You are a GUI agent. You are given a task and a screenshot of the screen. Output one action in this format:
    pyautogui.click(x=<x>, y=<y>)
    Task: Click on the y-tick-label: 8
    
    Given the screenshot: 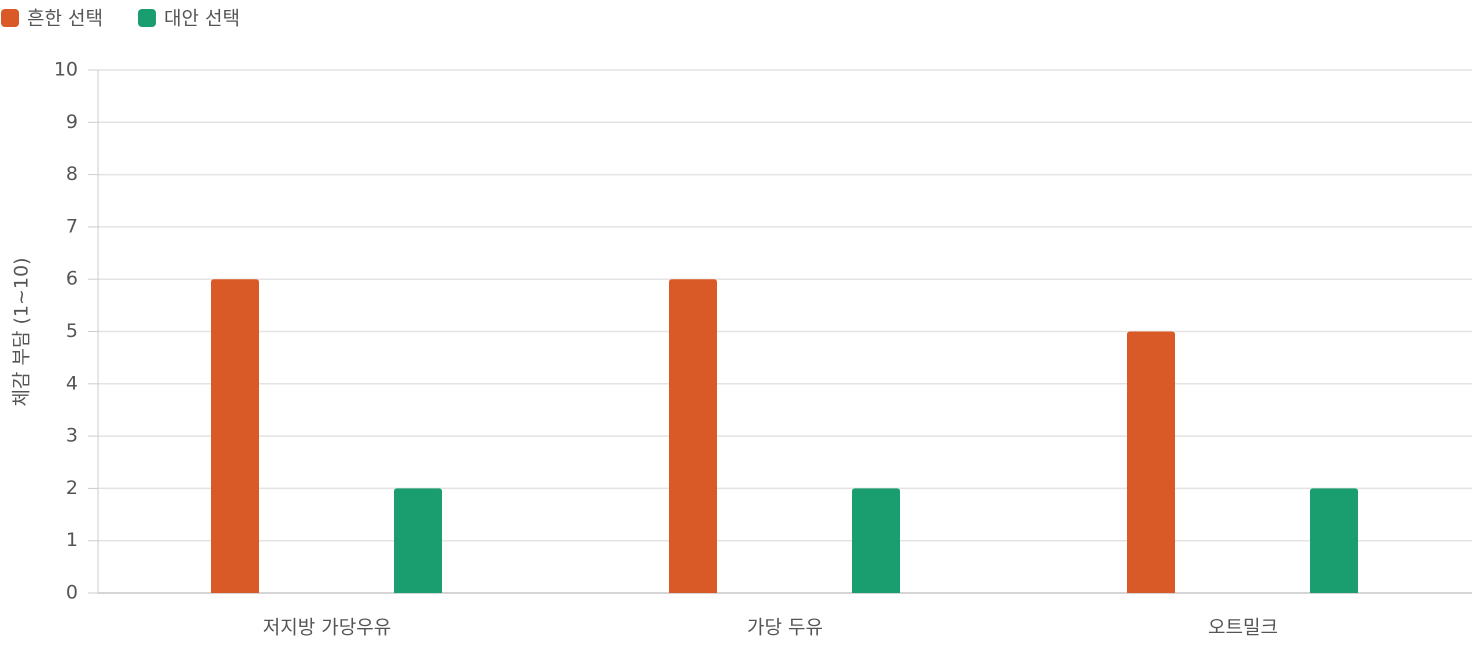 What is the action you would take?
    pyautogui.click(x=72, y=174)
    